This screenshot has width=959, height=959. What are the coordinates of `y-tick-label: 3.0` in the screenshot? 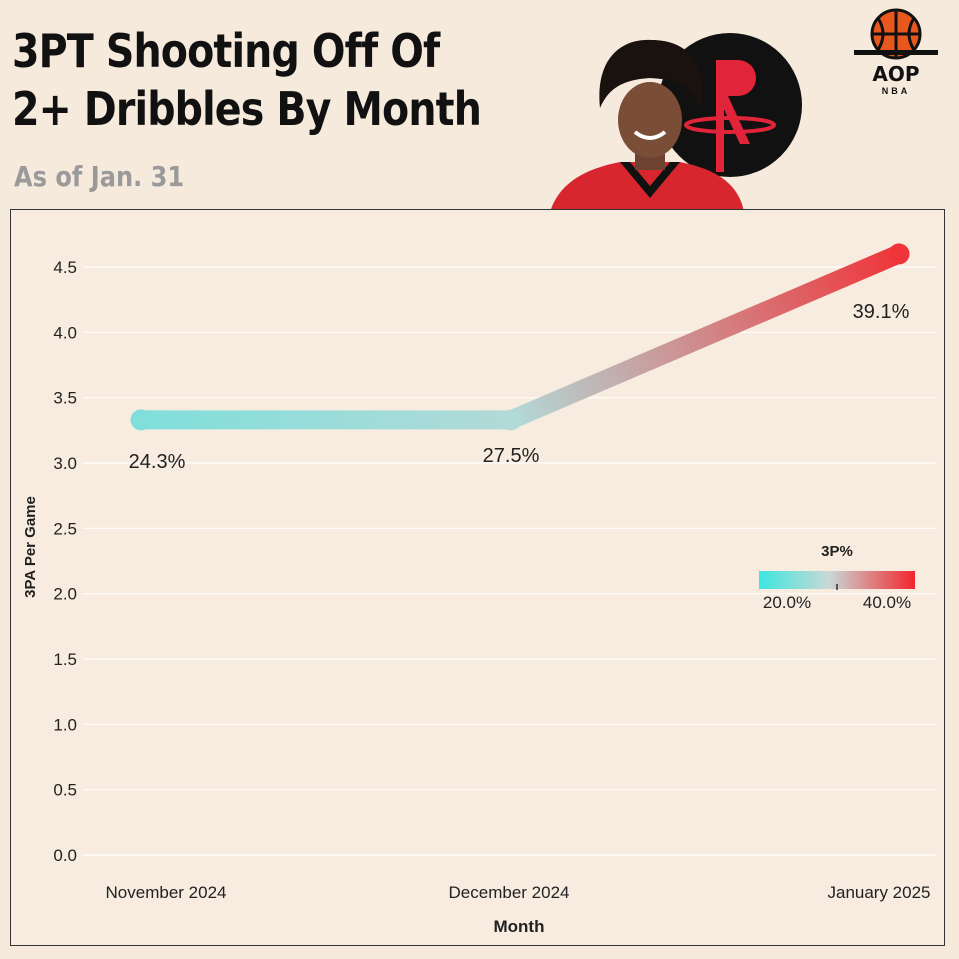 It's located at (65, 463).